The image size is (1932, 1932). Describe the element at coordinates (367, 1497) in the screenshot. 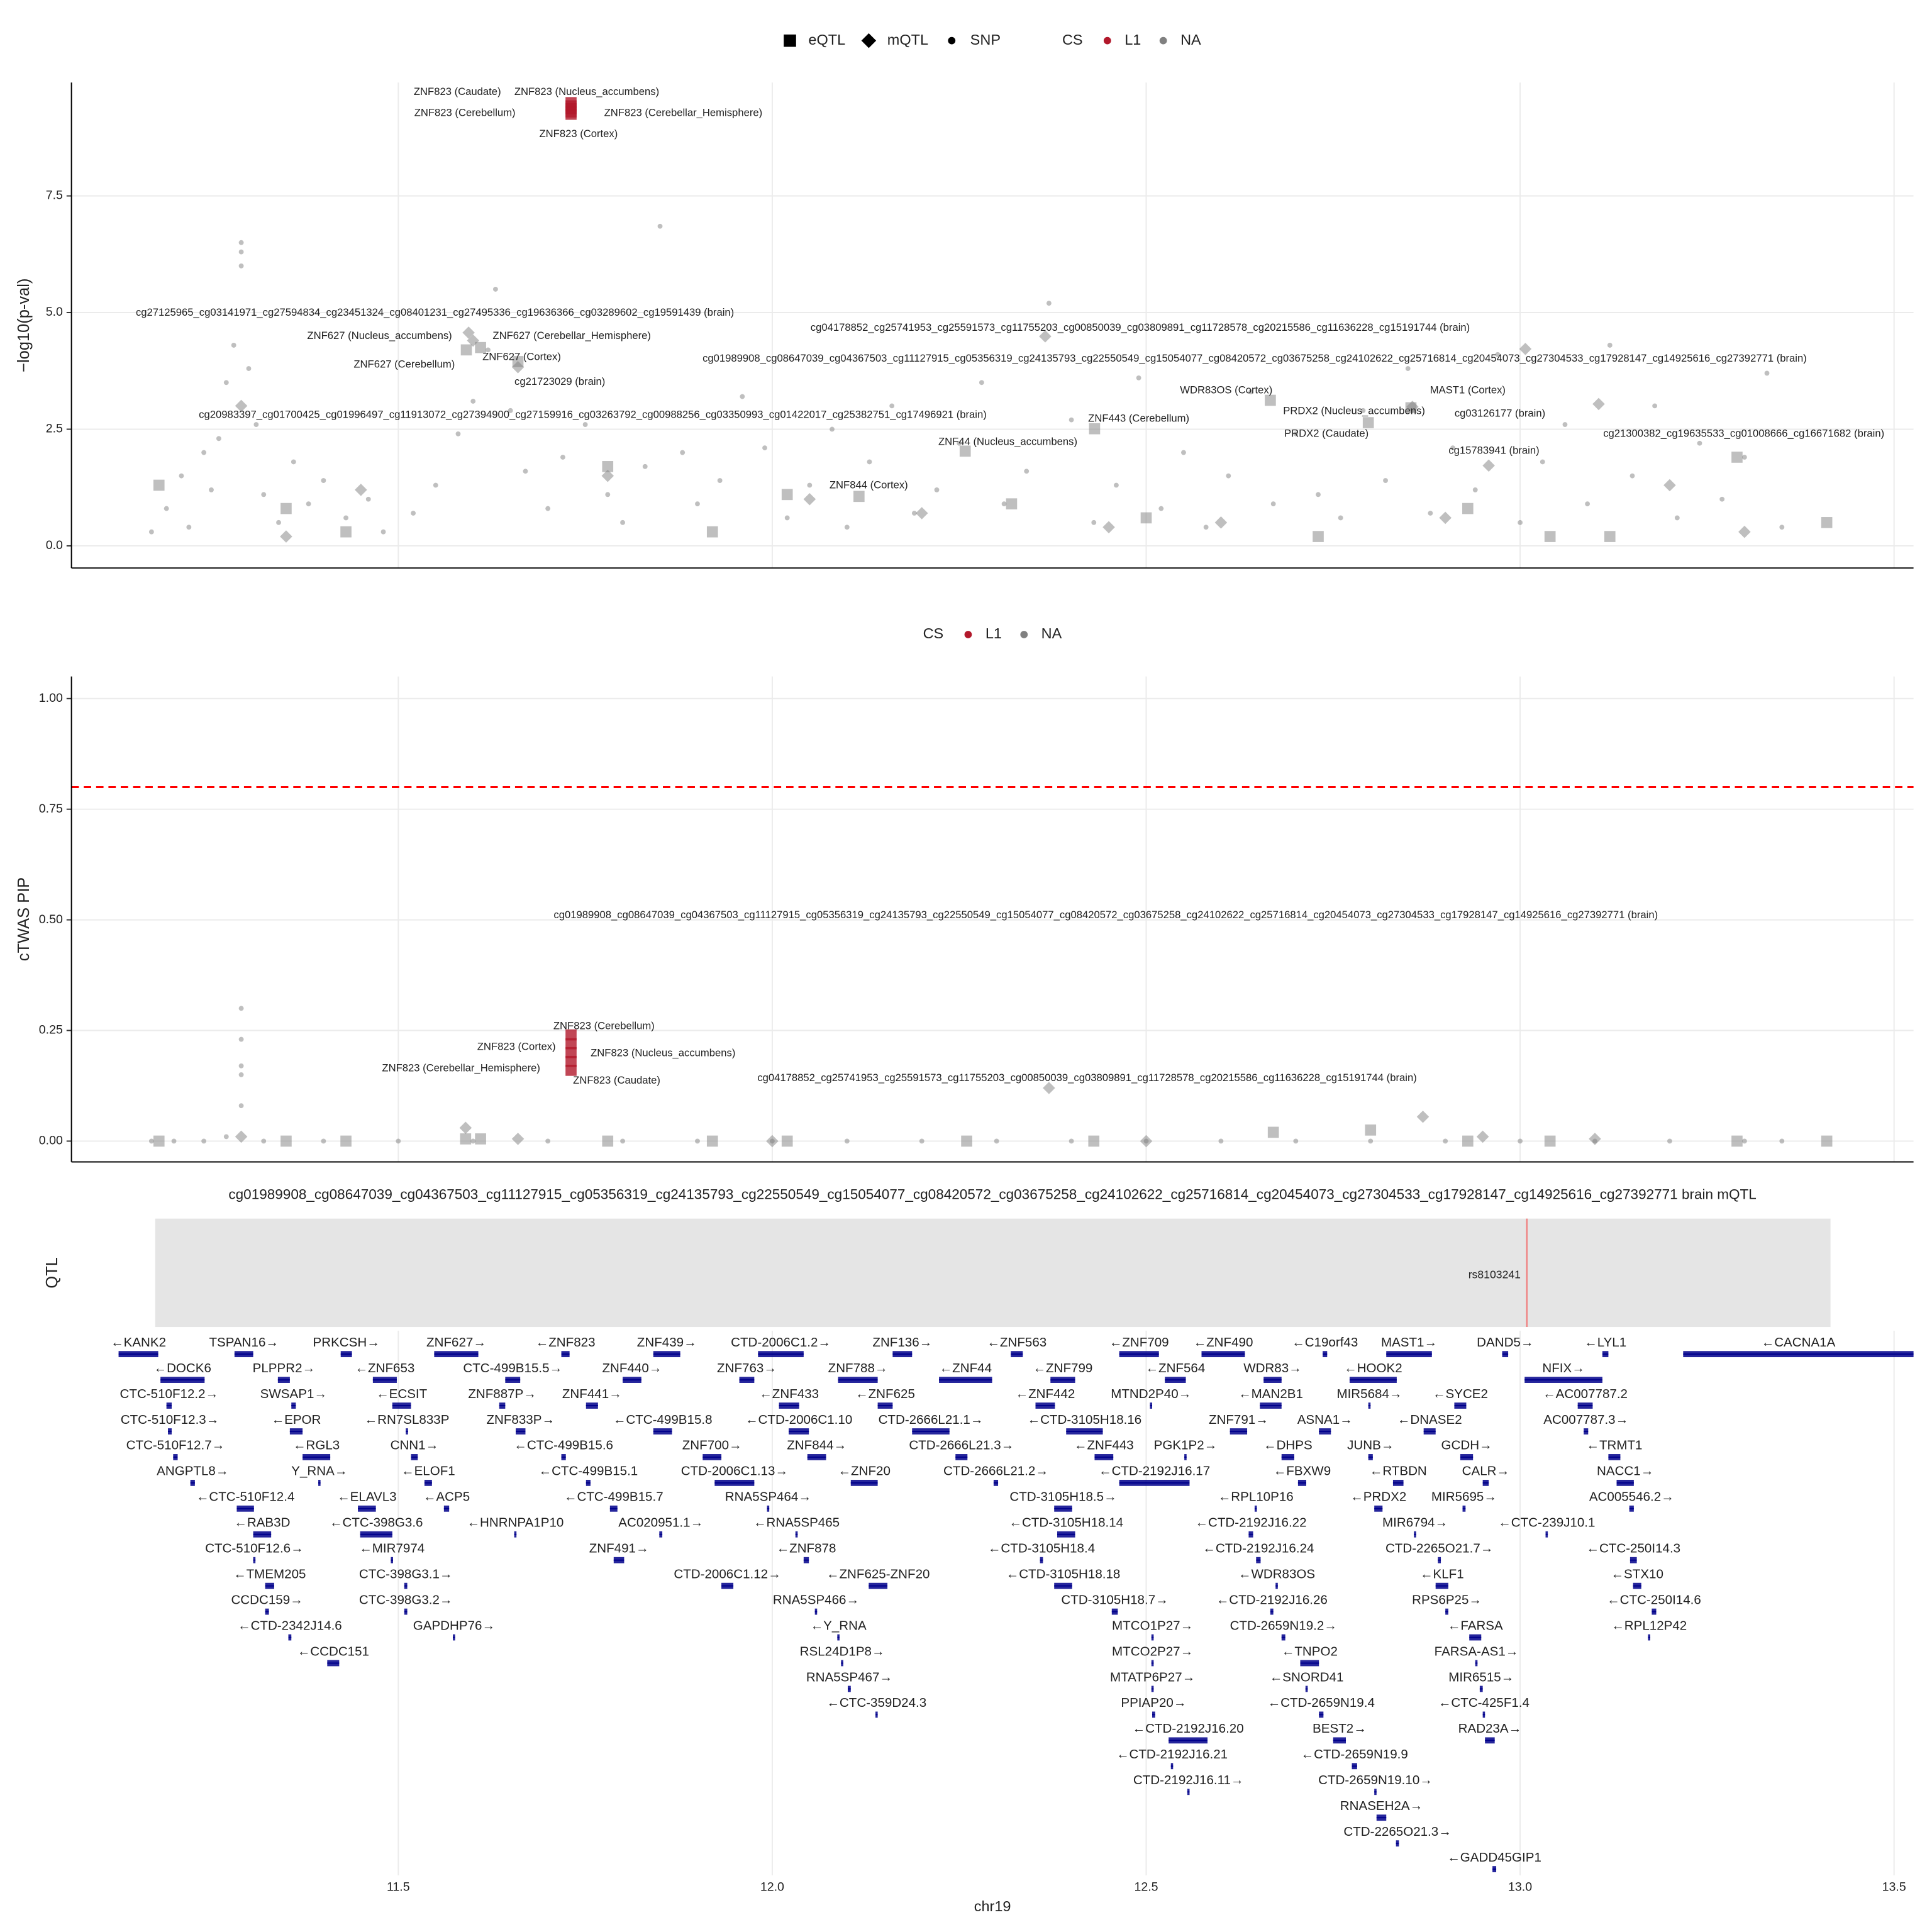

I see `gene-label: ←ELAVL3` at that location.